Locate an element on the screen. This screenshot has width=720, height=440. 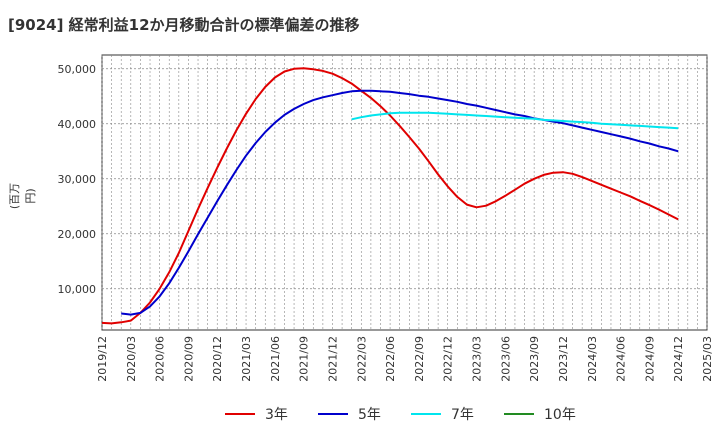
x-tick-label: 2022/06 is located at coordinates (390, 359).